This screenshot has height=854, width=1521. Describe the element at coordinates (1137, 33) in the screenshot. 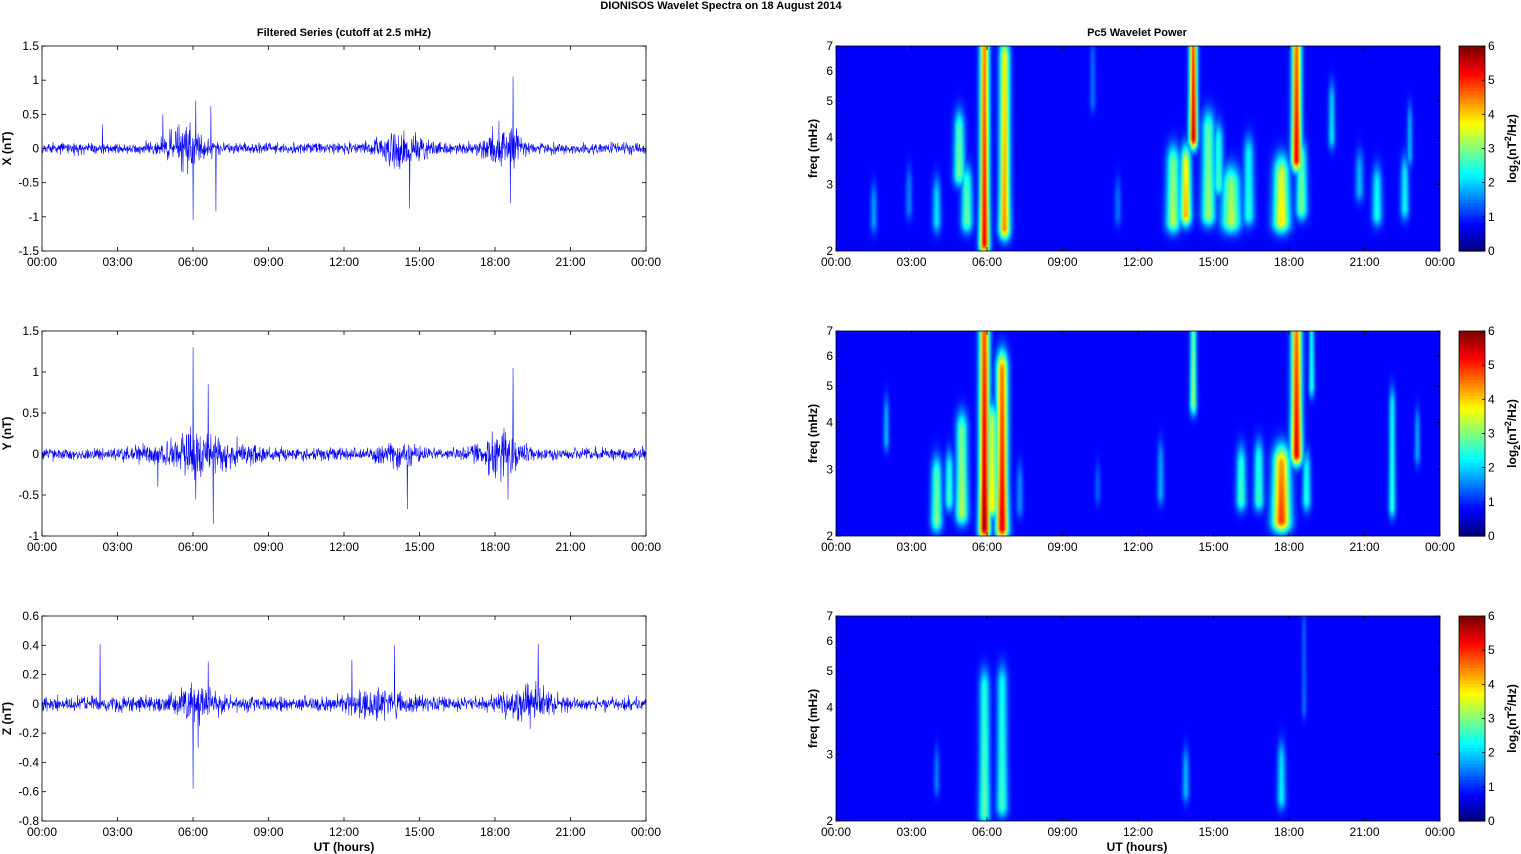

I see `right-column-title: Pc5 Wavelet Power` at that location.